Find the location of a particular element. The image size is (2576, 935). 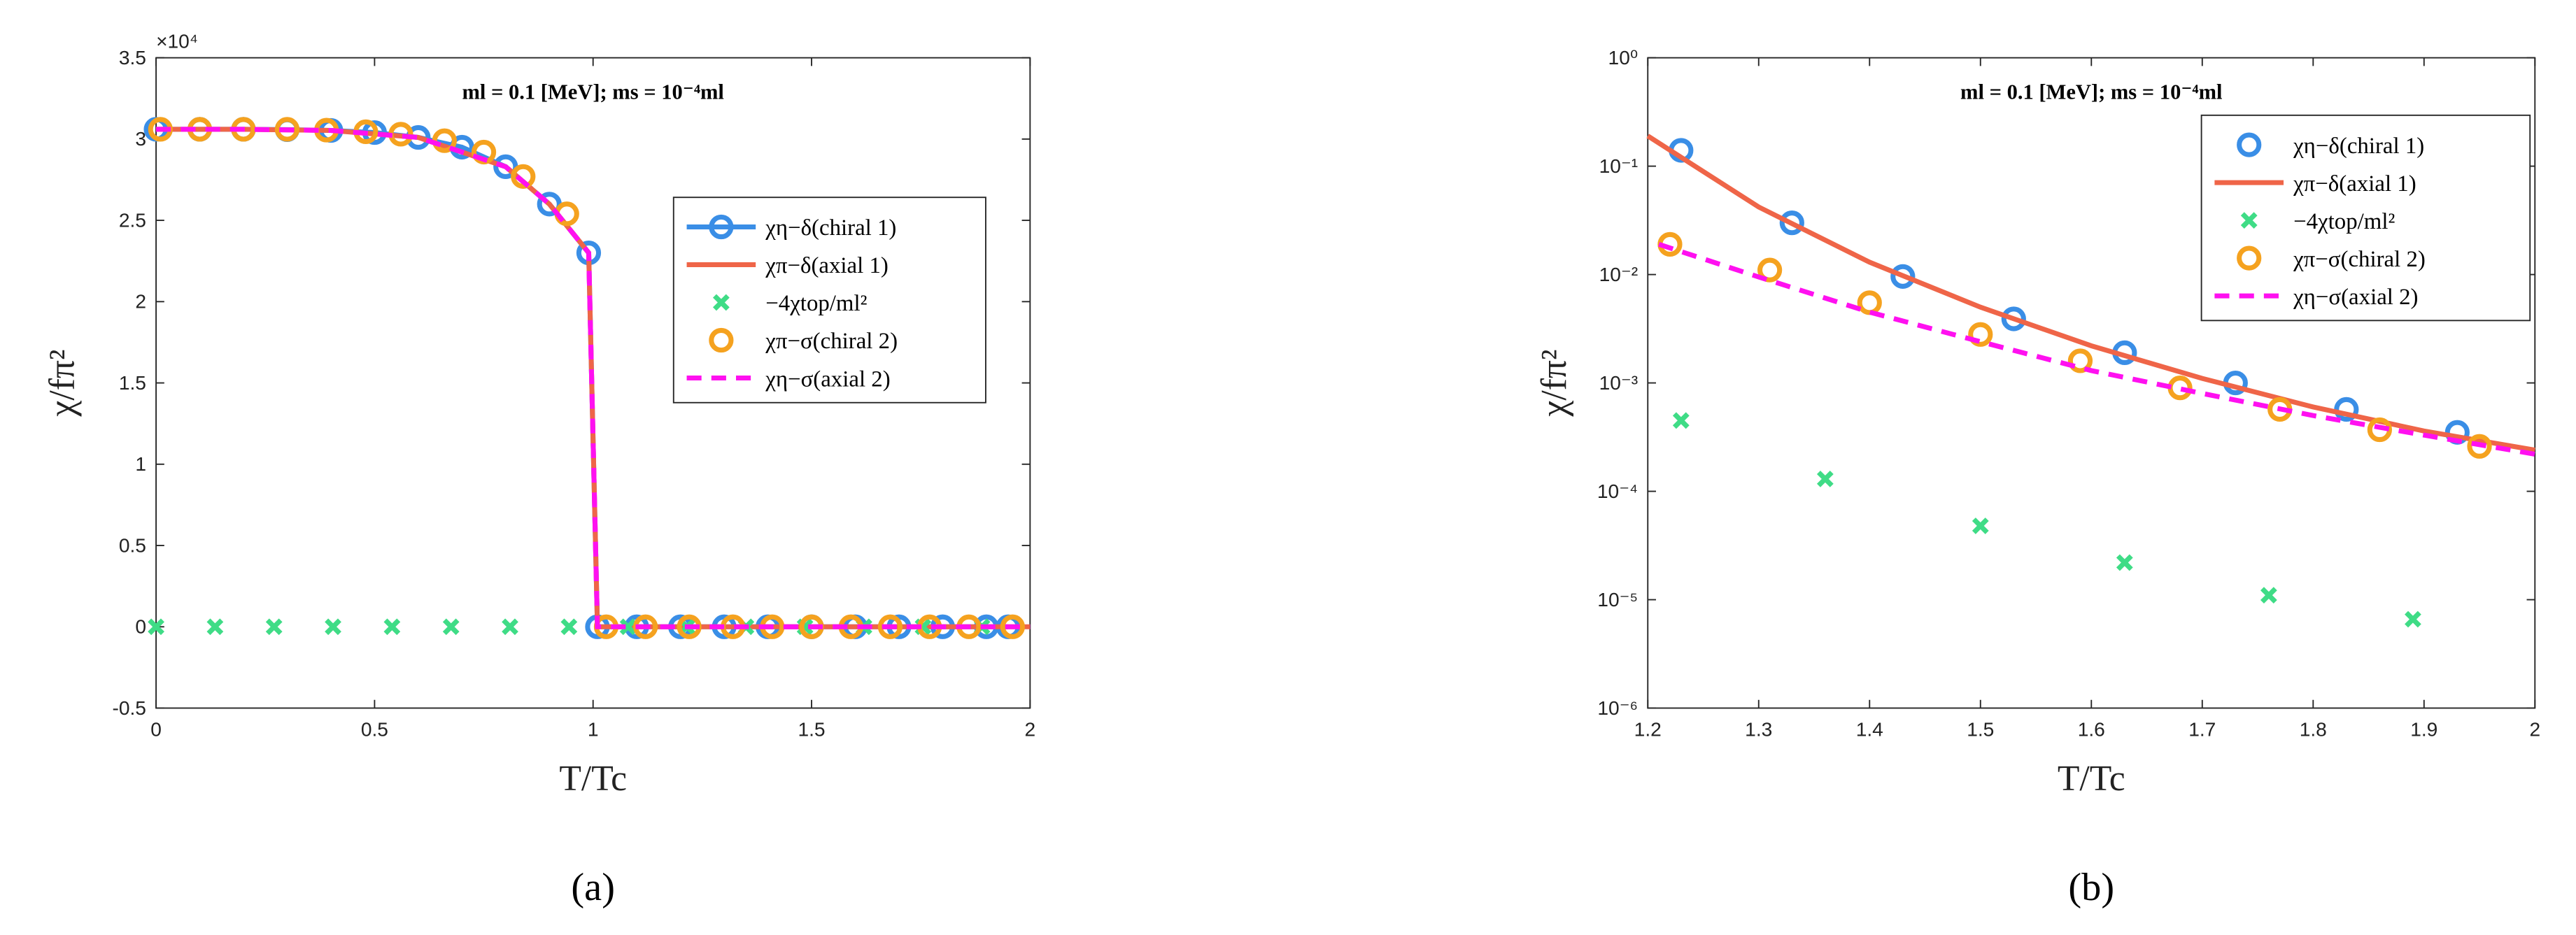

y-tick-label: 0.5 is located at coordinates (132, 545).